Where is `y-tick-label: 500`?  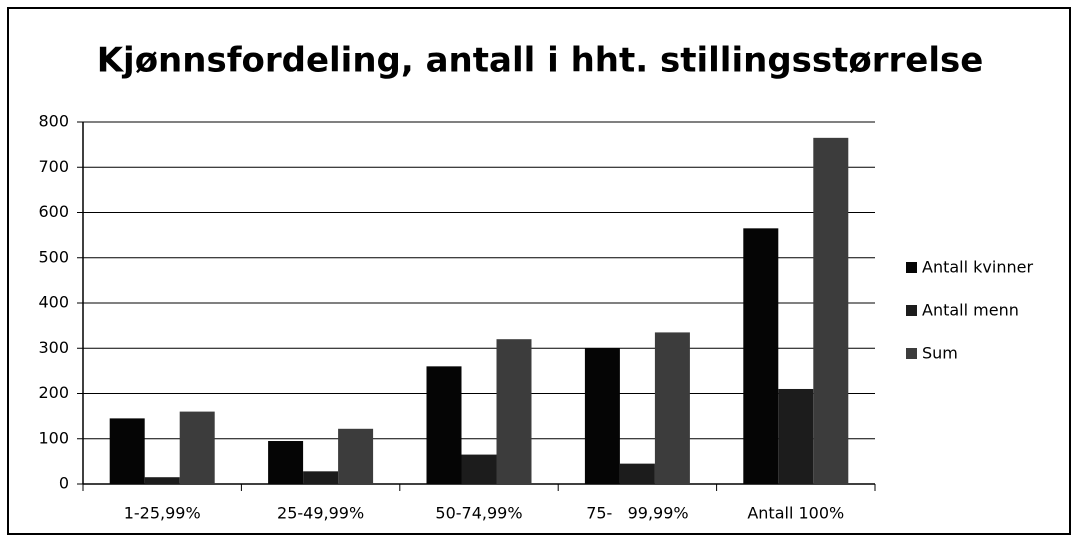 y-tick-label: 500 is located at coordinates (53, 256).